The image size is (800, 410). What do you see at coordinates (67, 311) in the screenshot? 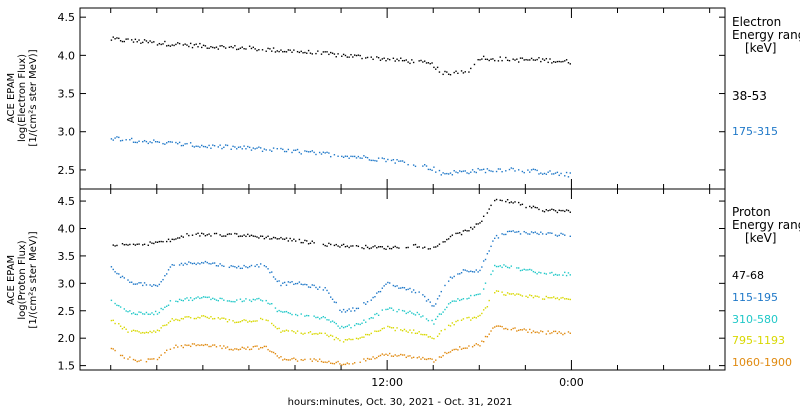
I see `proton-ytick-label-2: 2.5` at bounding box center [67, 311].